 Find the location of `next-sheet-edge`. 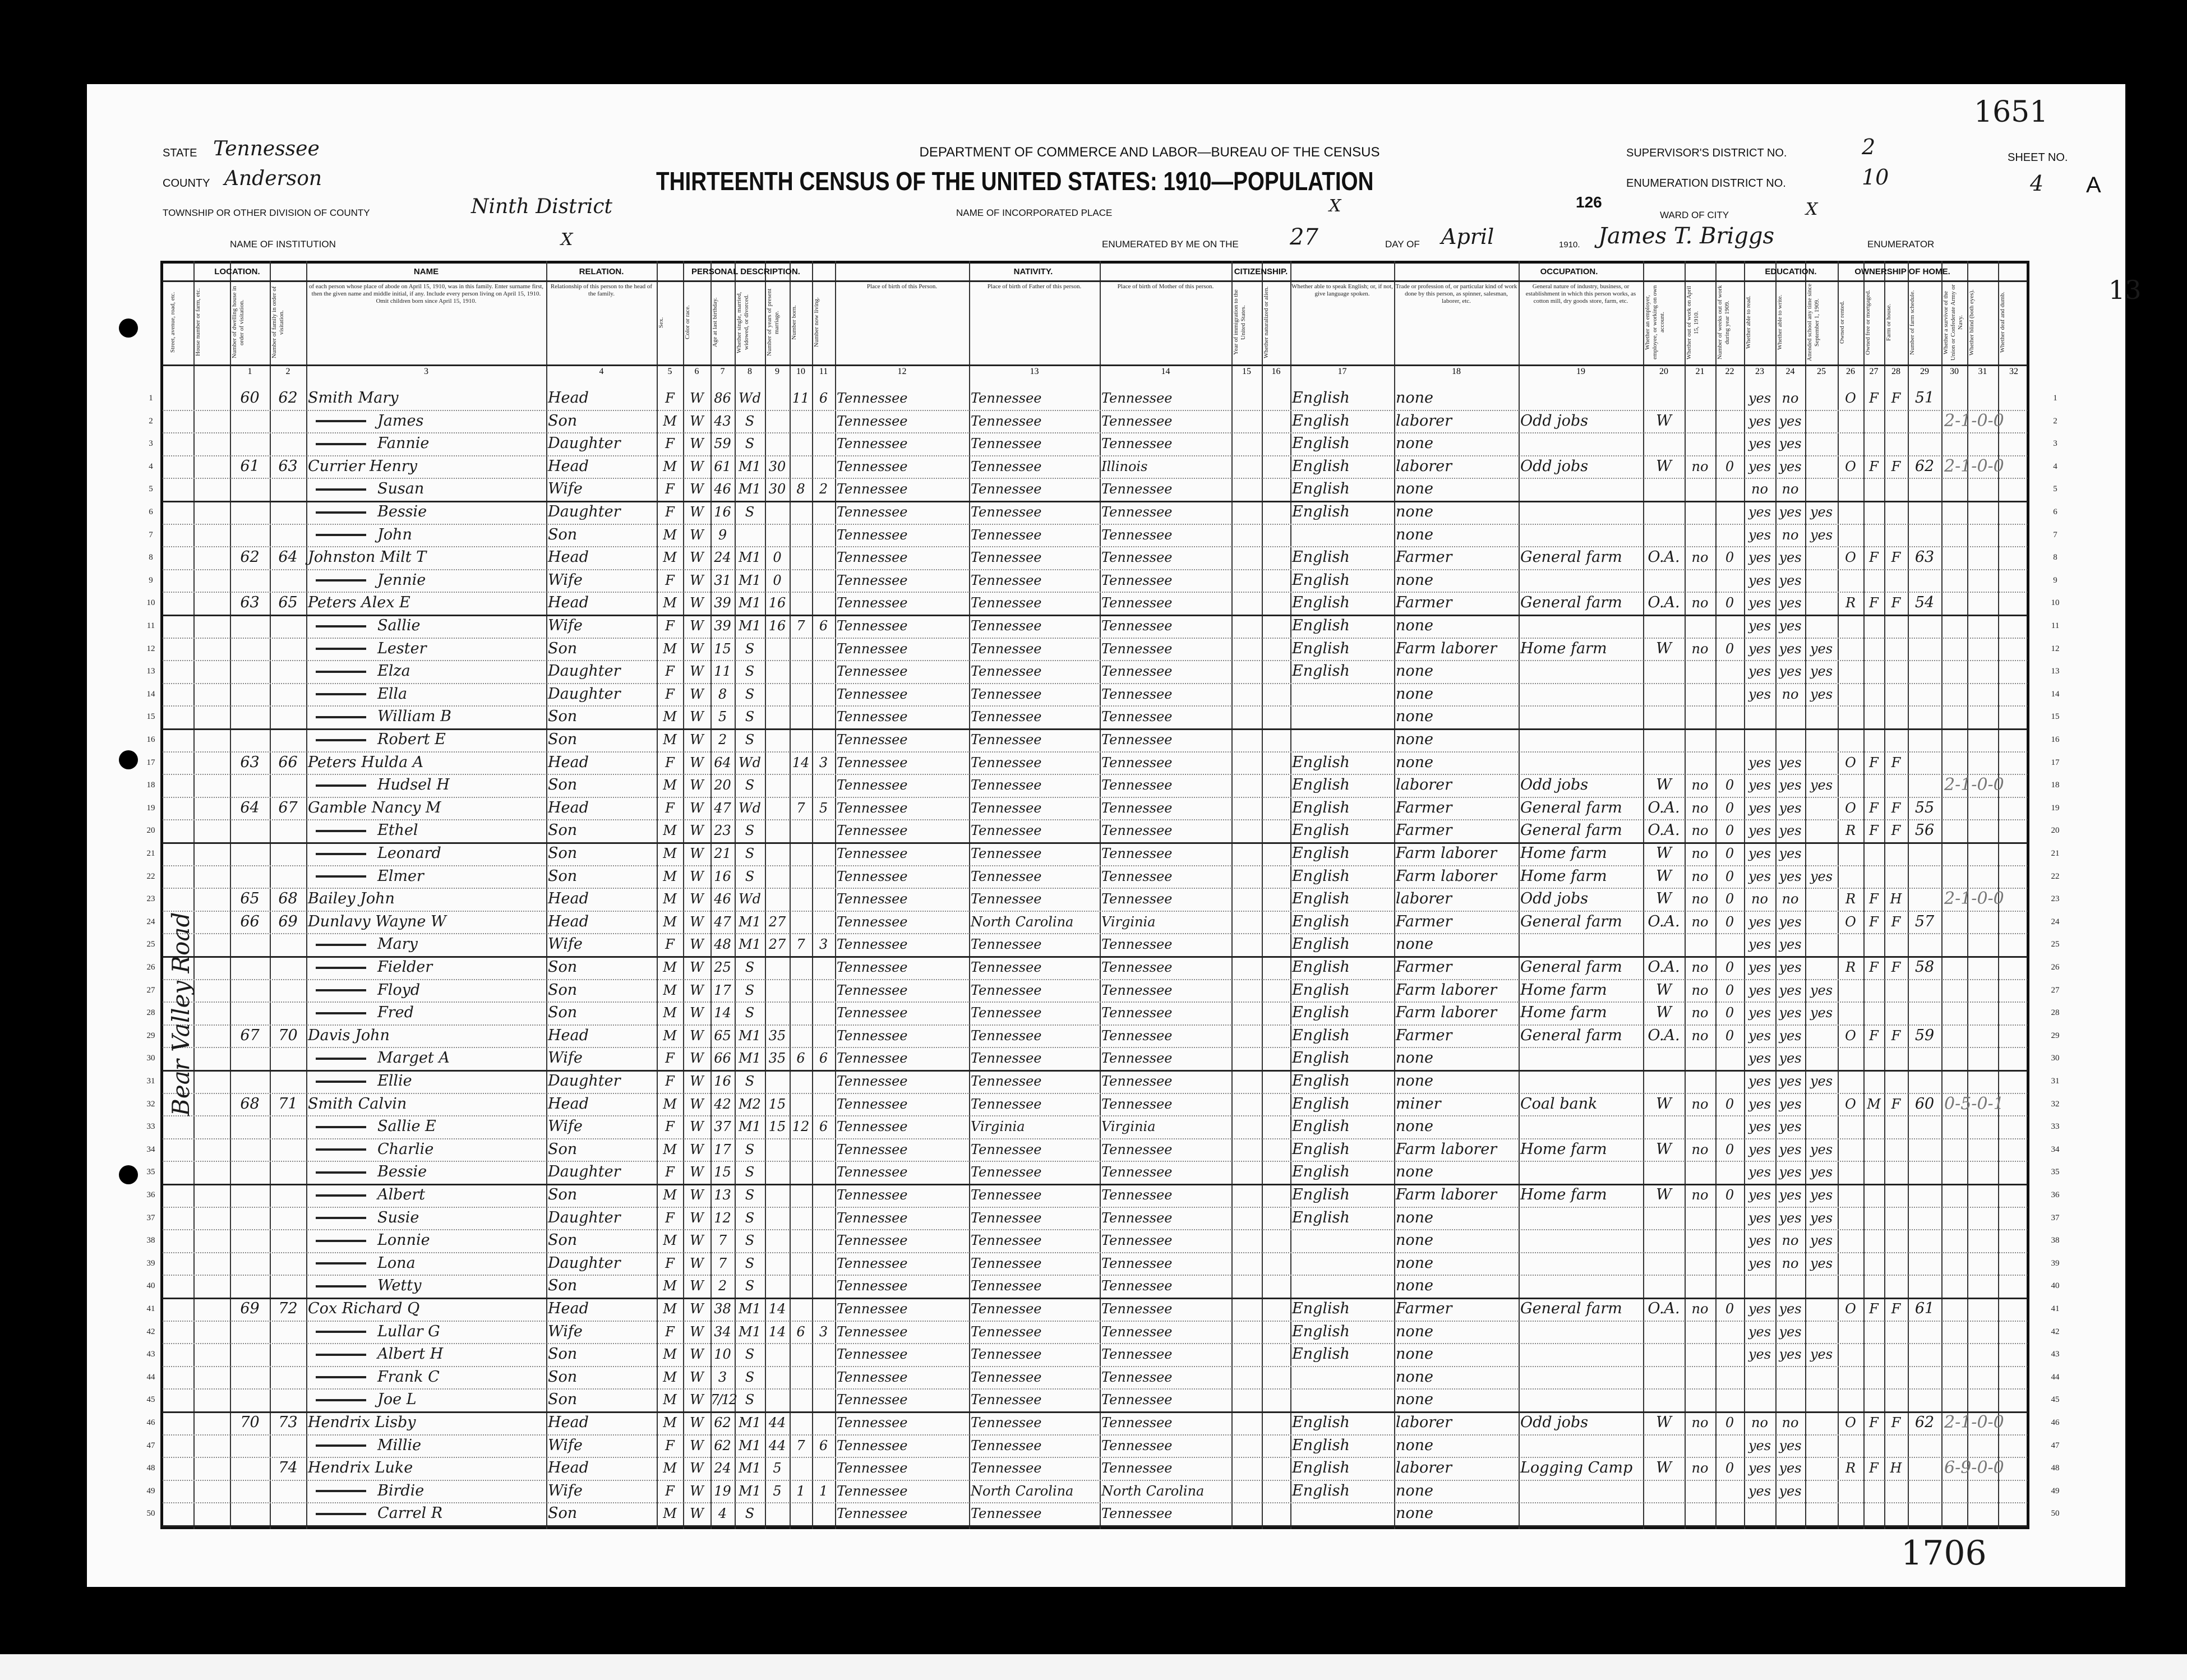

next-sheet-edge is located at coordinates (1093, 1667).